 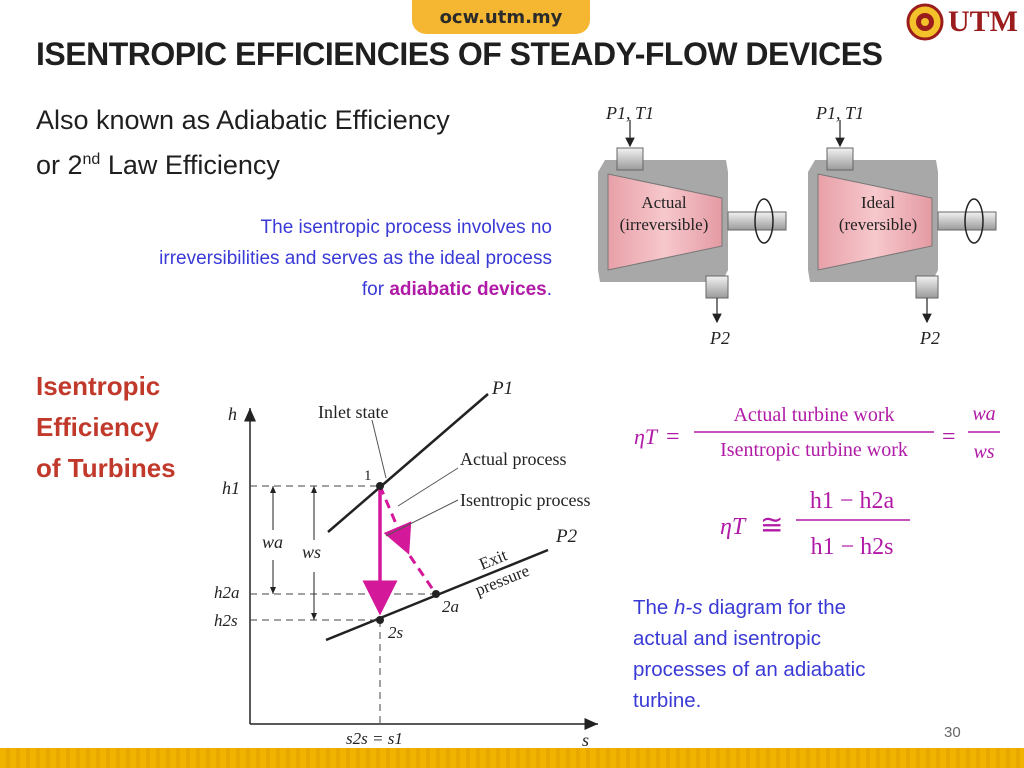 What do you see at coordinates (408, 463) in the screenshot?
I see `p1-line` at bounding box center [408, 463].